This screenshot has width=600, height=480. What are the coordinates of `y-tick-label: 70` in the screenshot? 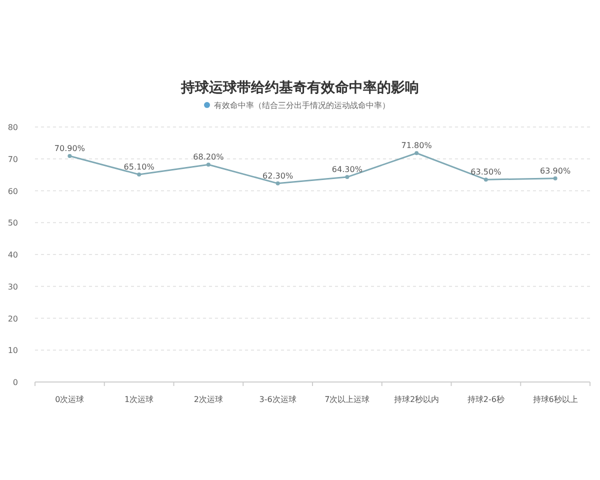 It's located at (13, 159).